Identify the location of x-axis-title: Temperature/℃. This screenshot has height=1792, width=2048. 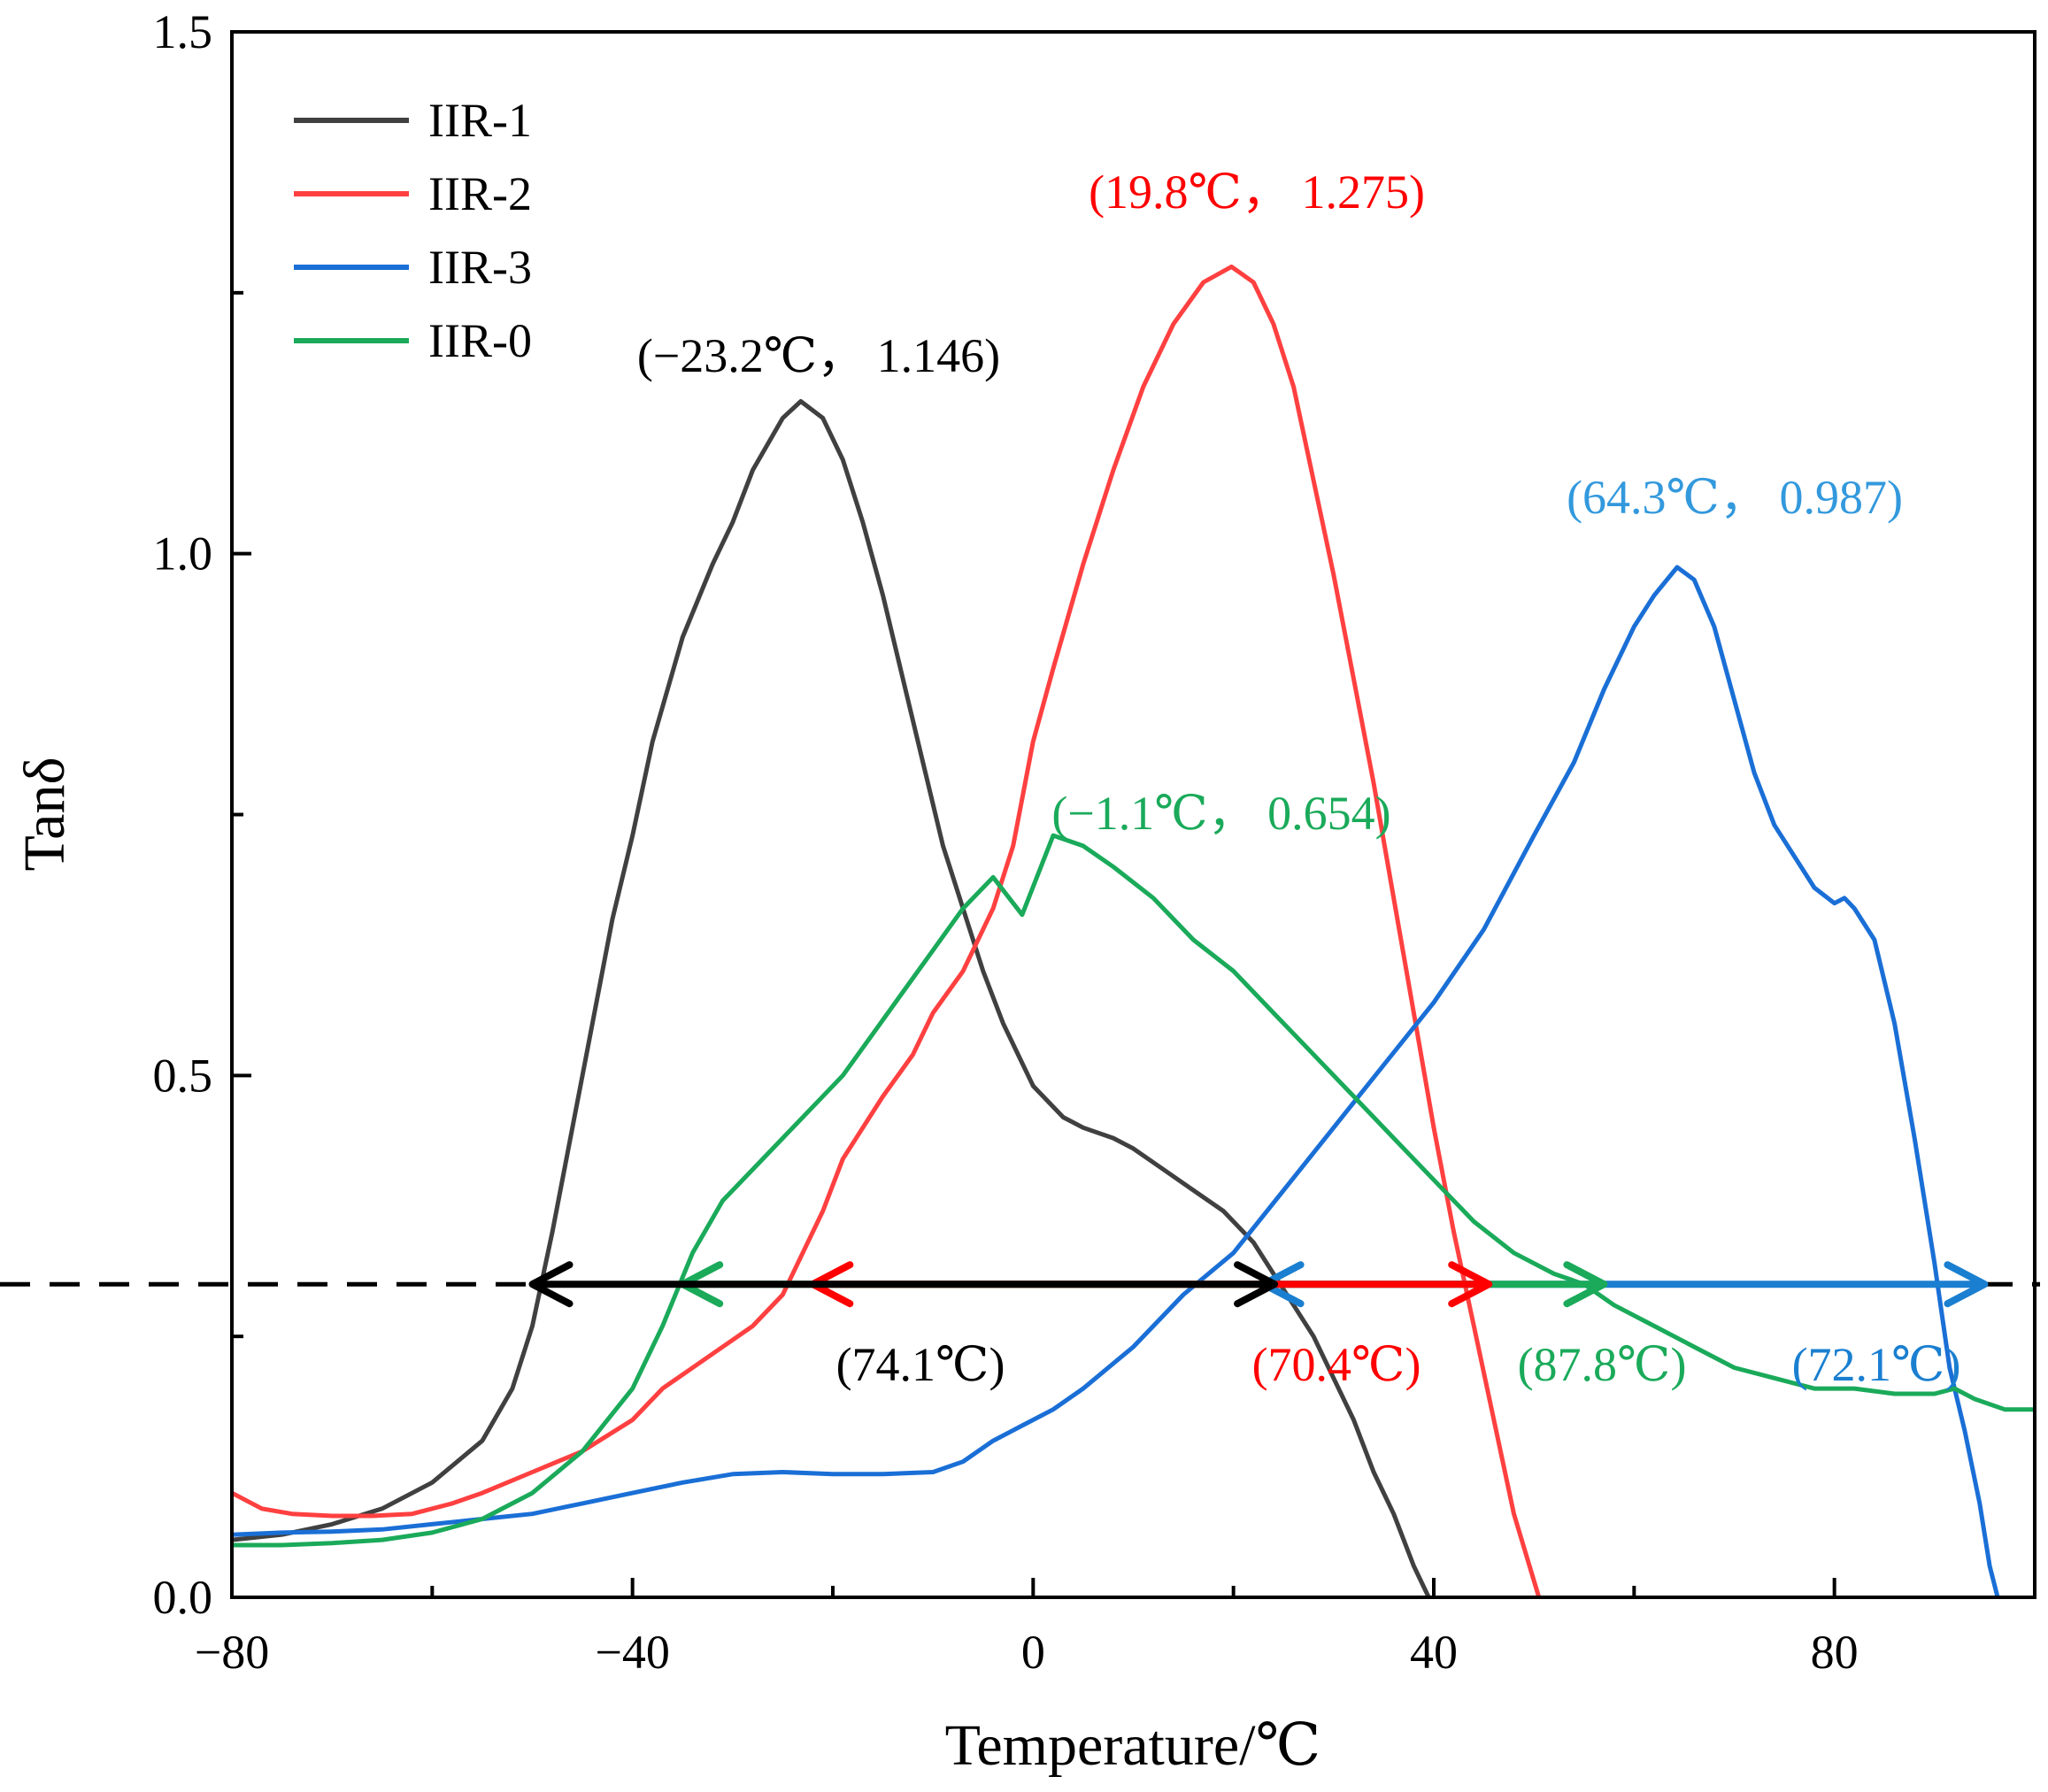
(1133, 1745).